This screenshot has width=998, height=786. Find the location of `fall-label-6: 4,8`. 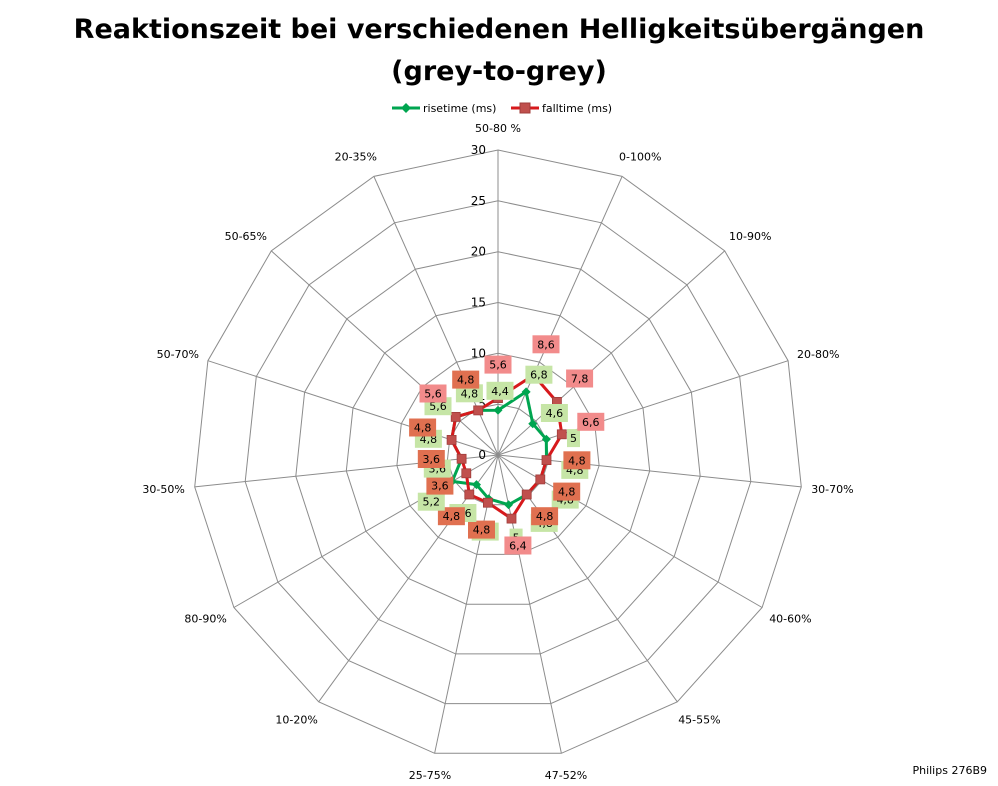

fall-label-6: 4,8 is located at coordinates (545, 516).